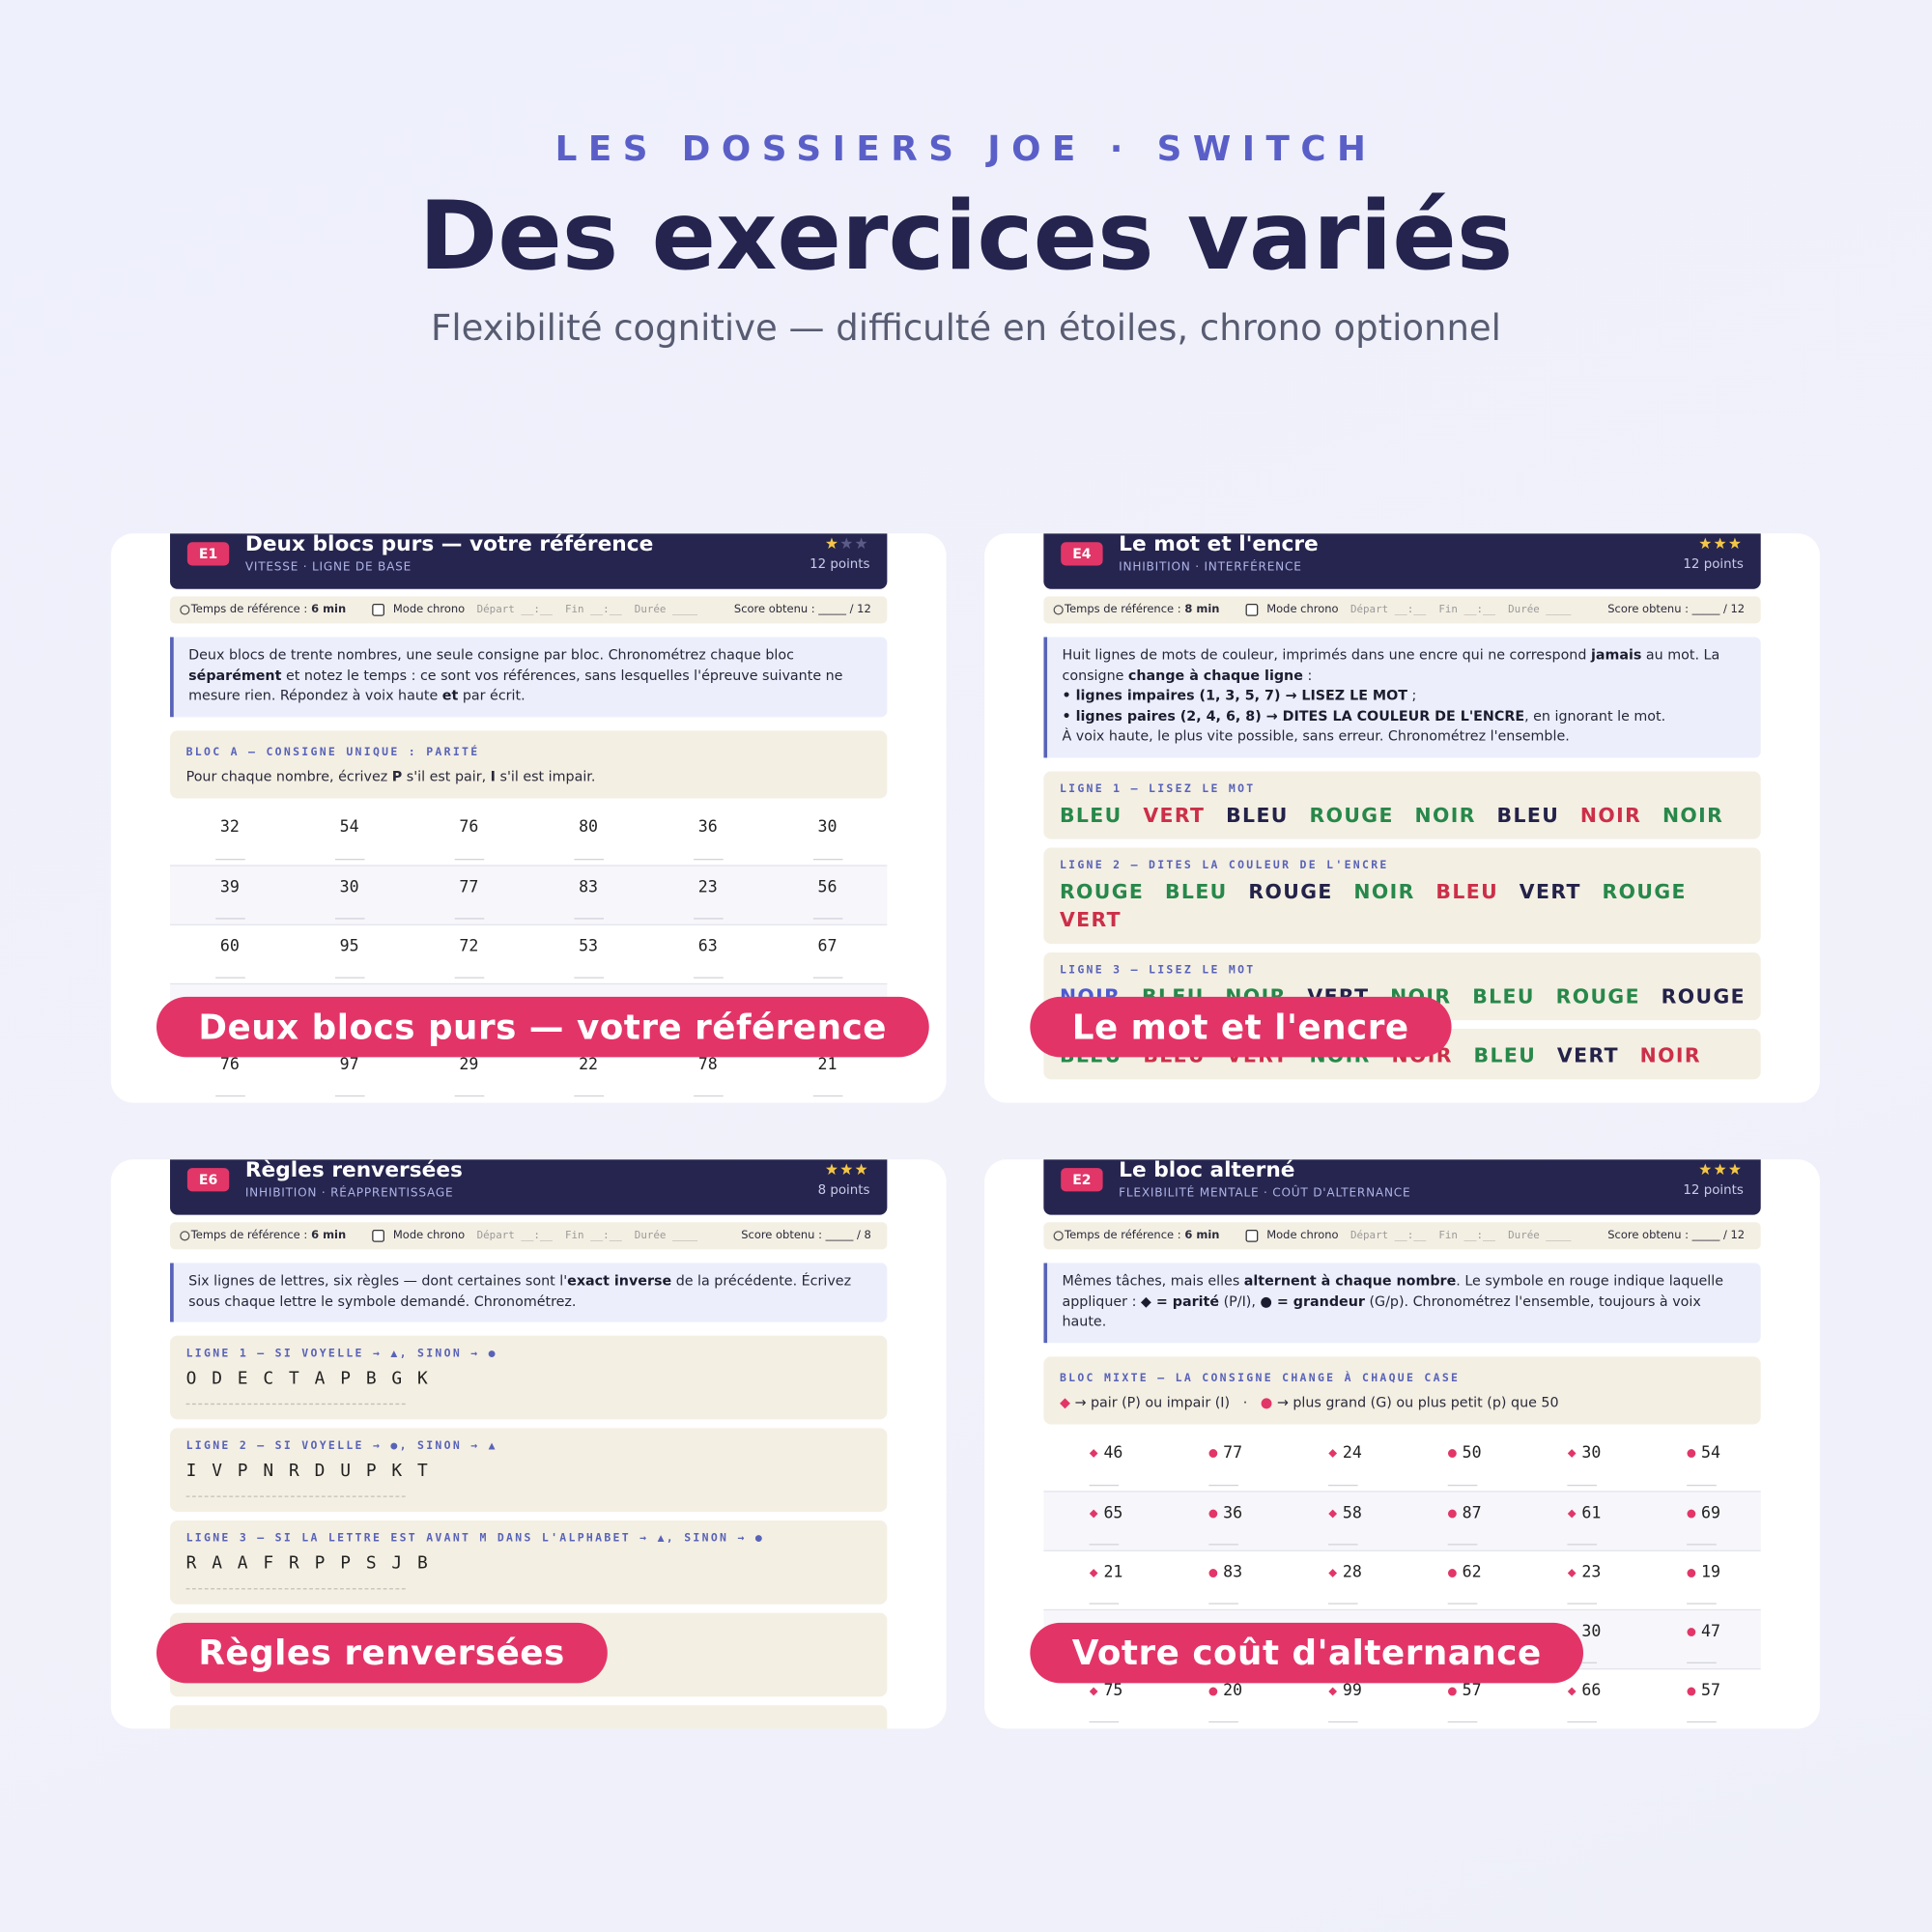  Describe the element at coordinates (229, 887) in the screenshot. I see `number: 39` at that location.